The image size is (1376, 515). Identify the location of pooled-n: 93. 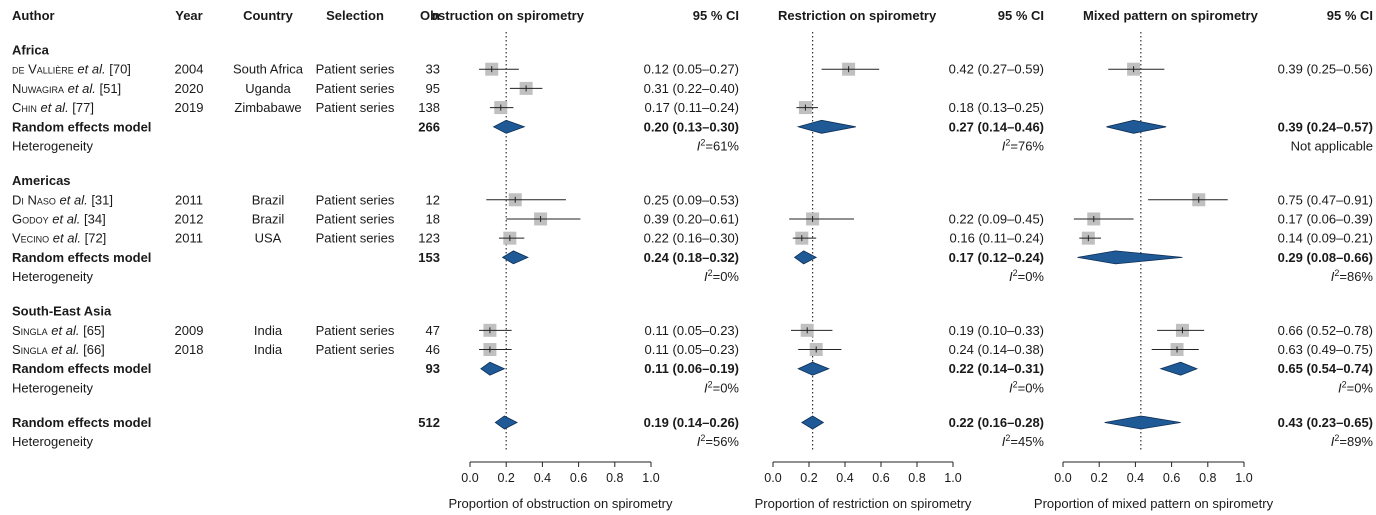
(433, 368).